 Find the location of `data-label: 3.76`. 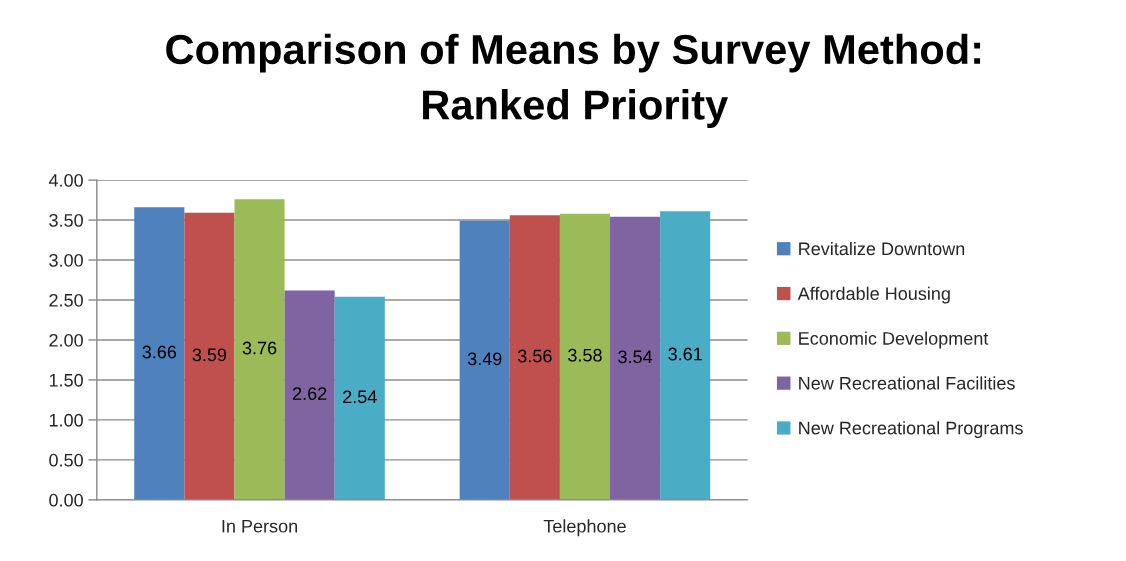

data-label: 3.76 is located at coordinates (259, 348).